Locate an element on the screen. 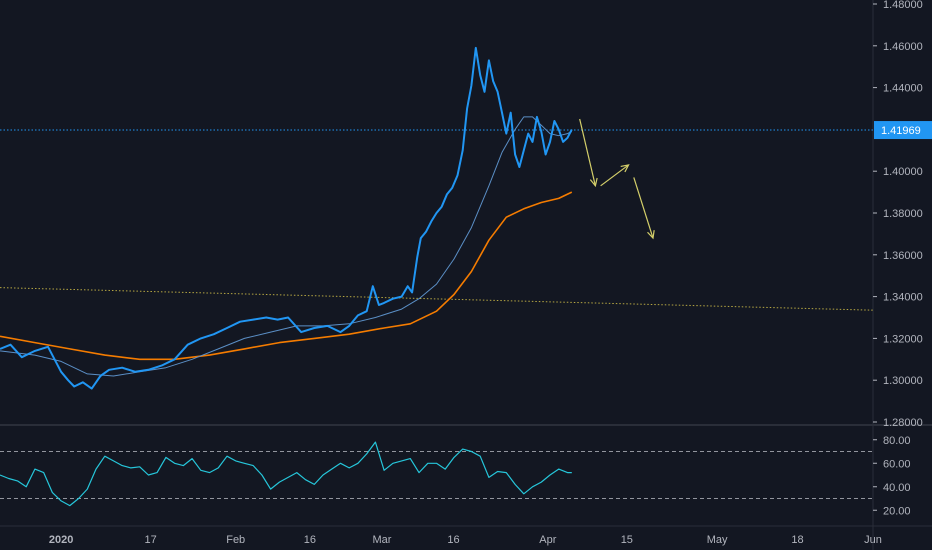 Image resolution: width=932 pixels, height=550 pixels. current-price-label: 1.41969 is located at coordinates (901, 131).